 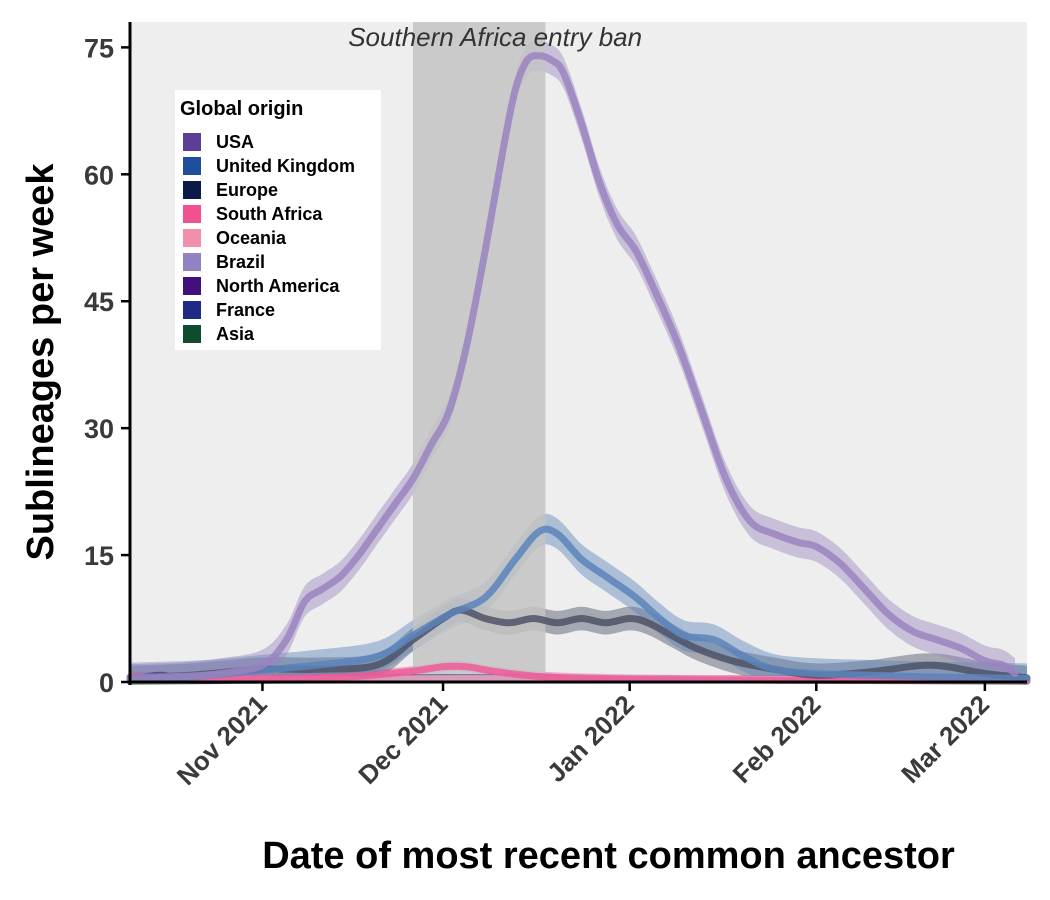 What do you see at coordinates (192, 166) in the screenshot?
I see `legend-swatch-united-kingdom` at bounding box center [192, 166].